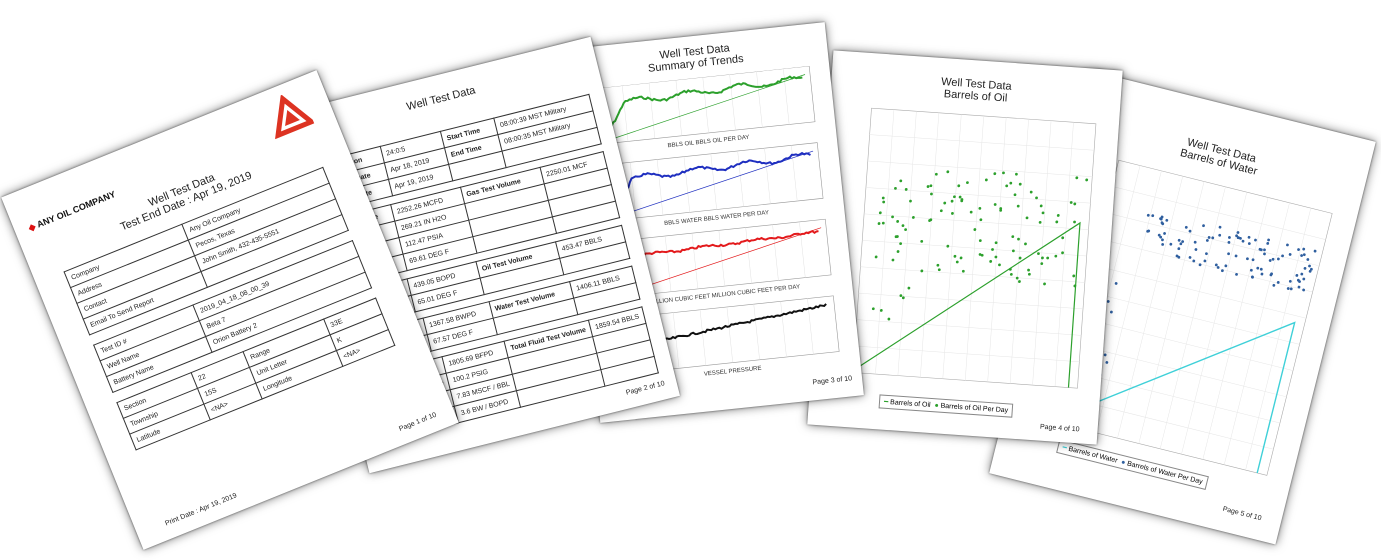 This screenshot has width=1381, height=560. I want to click on page-5-number: Page 5 of 10, so click(1242, 514).